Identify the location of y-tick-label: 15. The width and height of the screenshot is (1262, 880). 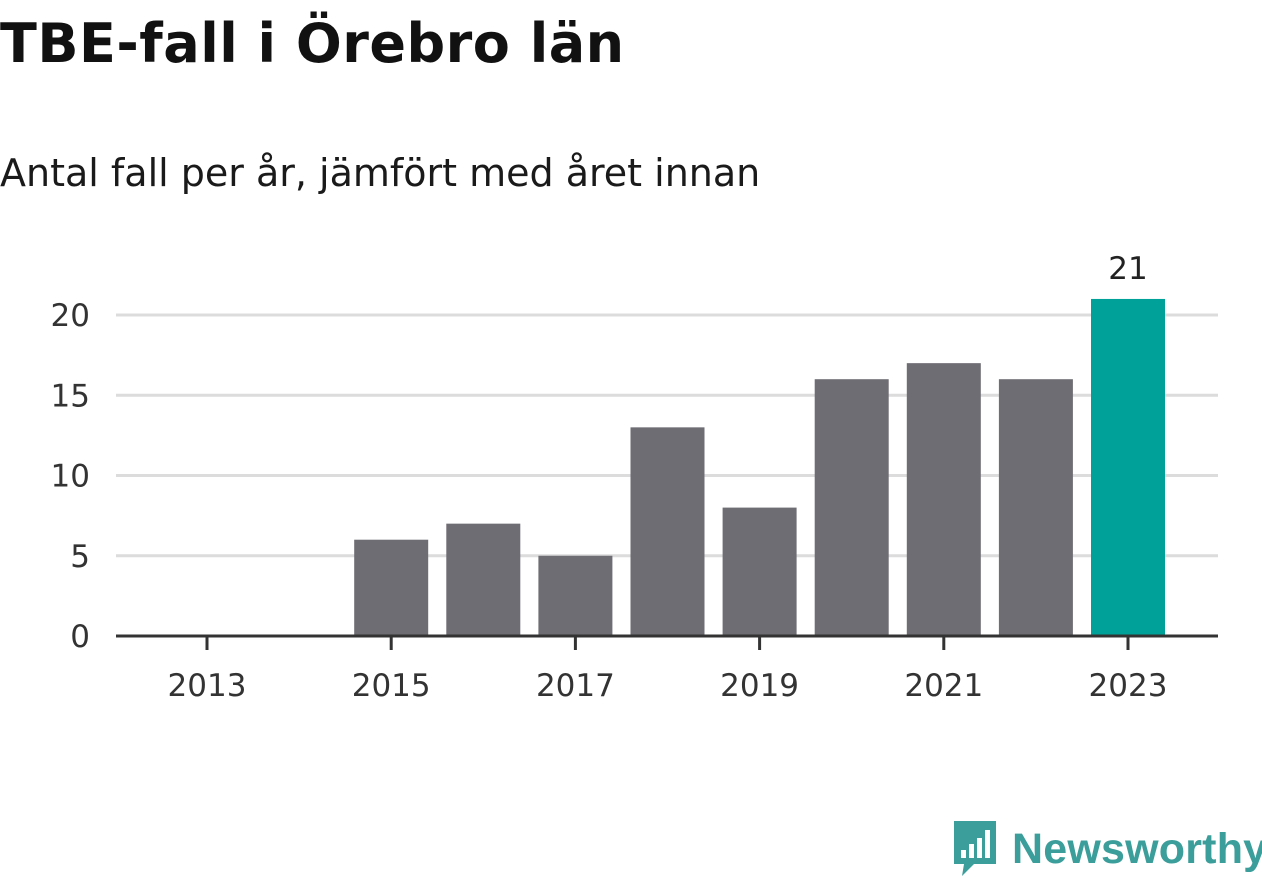
(70, 396).